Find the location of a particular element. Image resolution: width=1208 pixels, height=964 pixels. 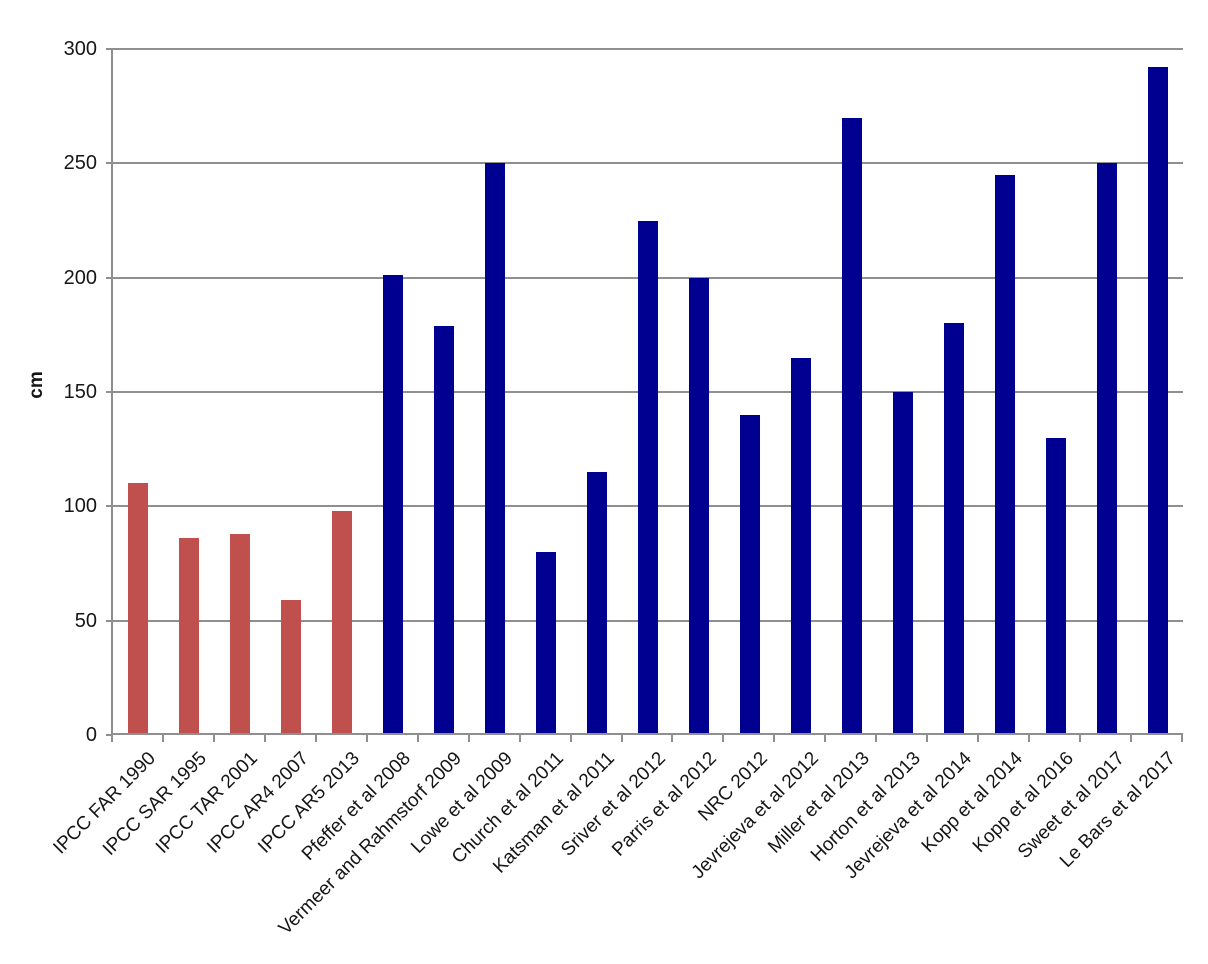

y-tick-label: 300 is located at coordinates (80, 49).